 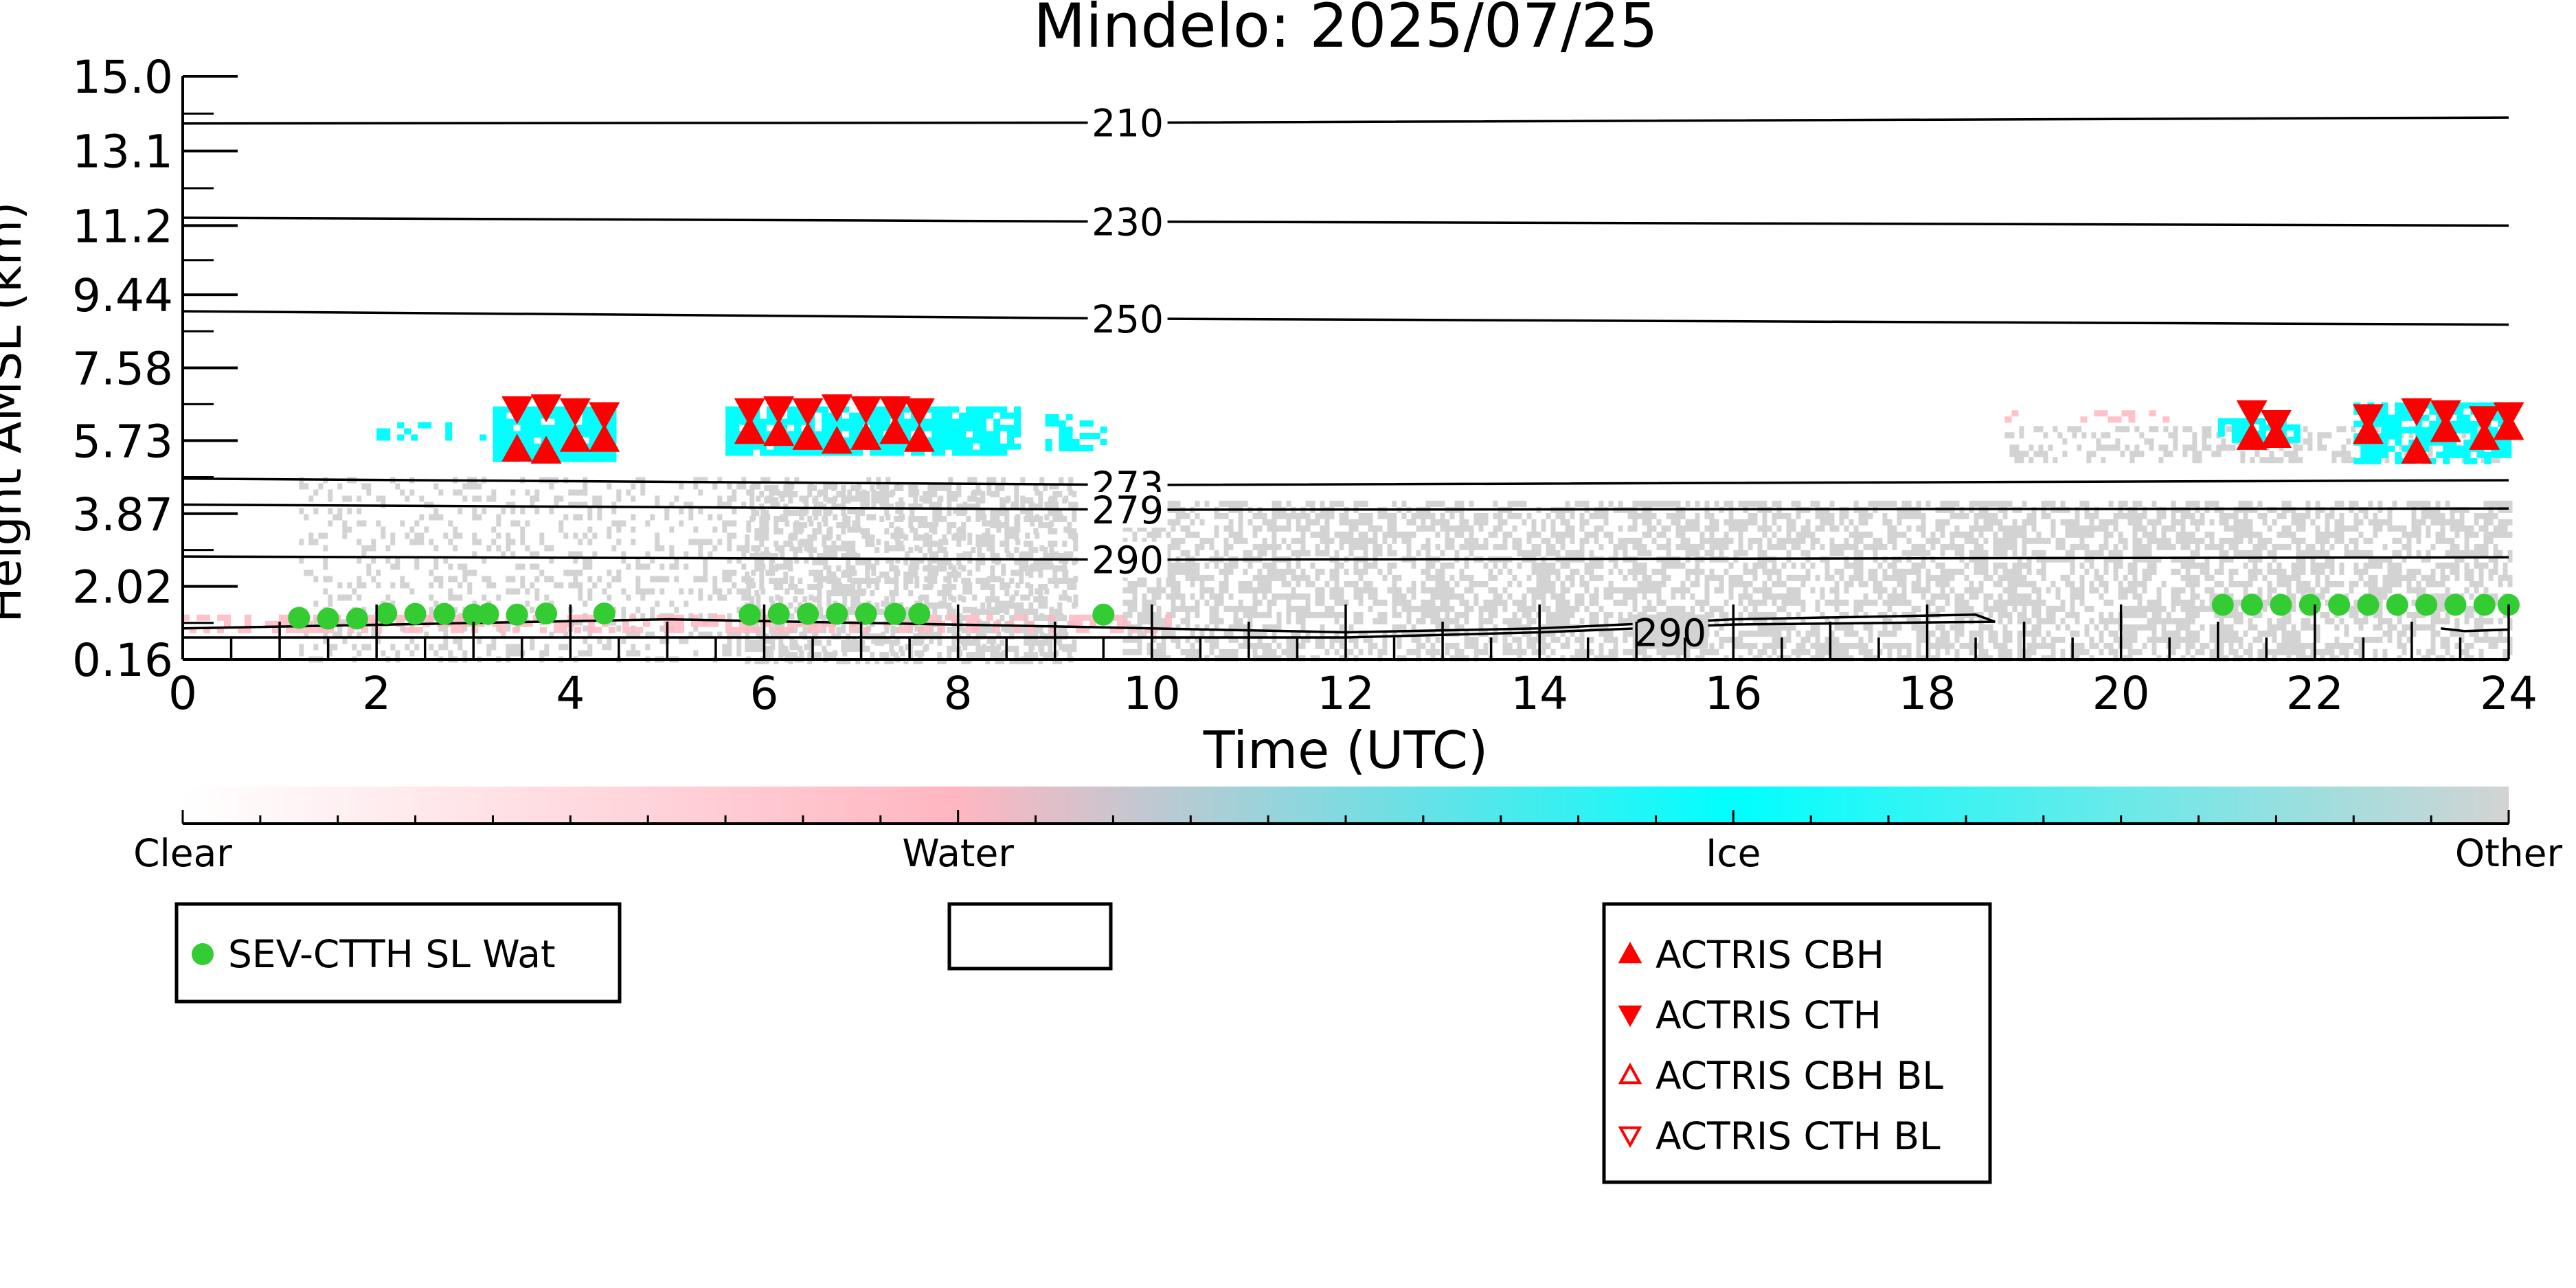 What do you see at coordinates (1512, 416) in the screenshot?
I see `series-actris-cth` at bounding box center [1512, 416].